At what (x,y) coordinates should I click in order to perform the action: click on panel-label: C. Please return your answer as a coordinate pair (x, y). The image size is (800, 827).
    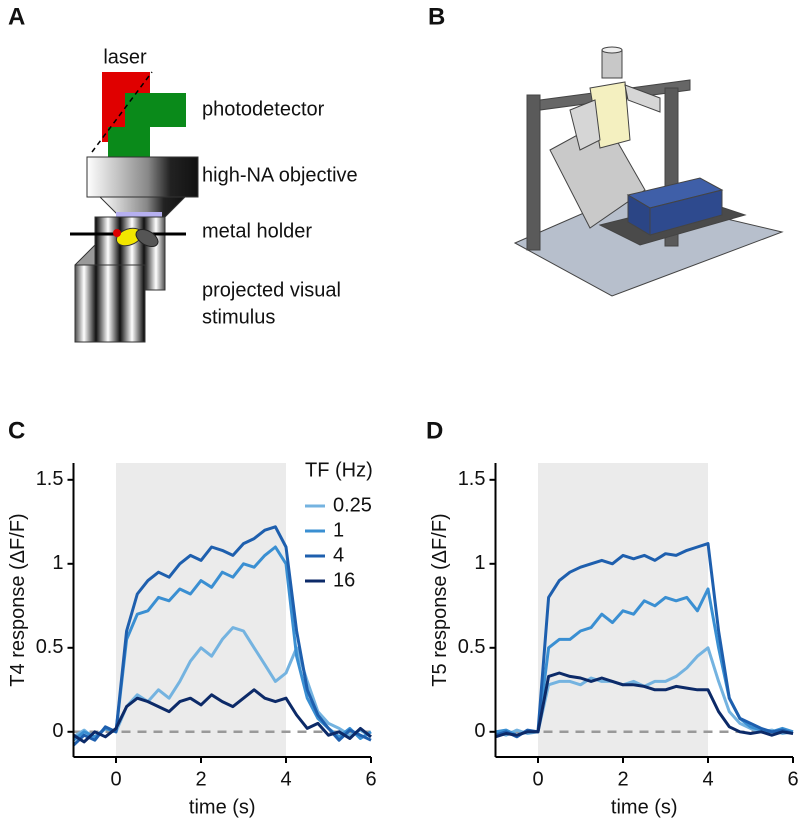
    Looking at the image, I should click on (16, 430).